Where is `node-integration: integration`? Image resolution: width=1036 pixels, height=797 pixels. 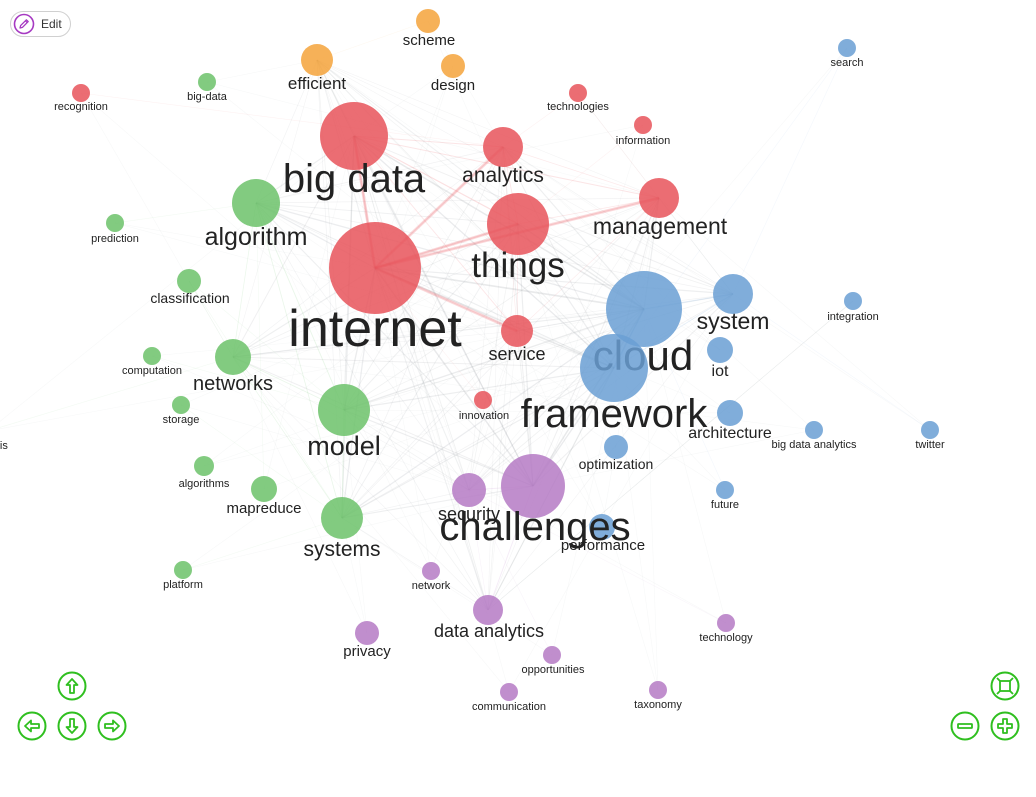
node-integration: integration is located at coordinates (853, 307).